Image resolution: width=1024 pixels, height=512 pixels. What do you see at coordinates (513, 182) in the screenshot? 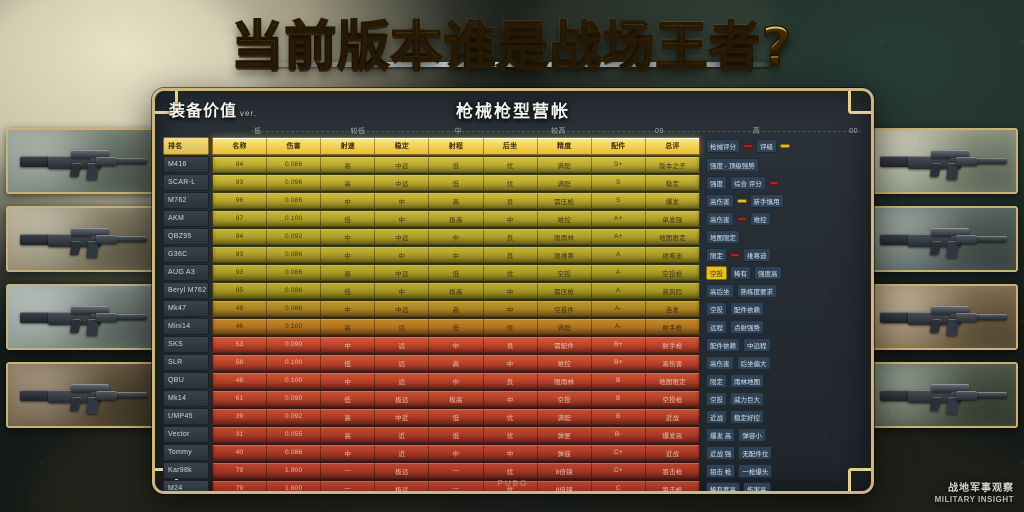
I see `table-row: SCAR-L 93 0.096 高中远低优满配 S 稳定 强度 综合 评分` at bounding box center [513, 182].